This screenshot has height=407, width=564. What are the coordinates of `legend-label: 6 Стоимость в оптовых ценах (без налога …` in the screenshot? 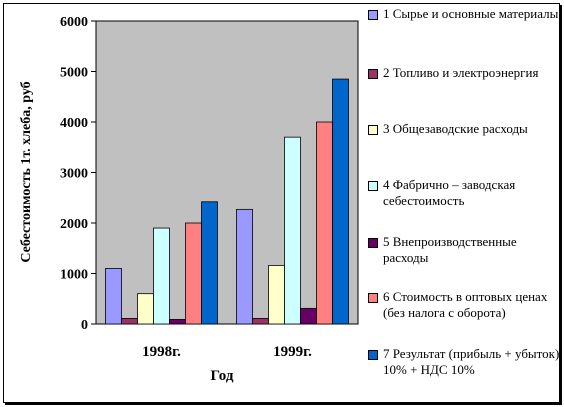 It's located at (465, 304).